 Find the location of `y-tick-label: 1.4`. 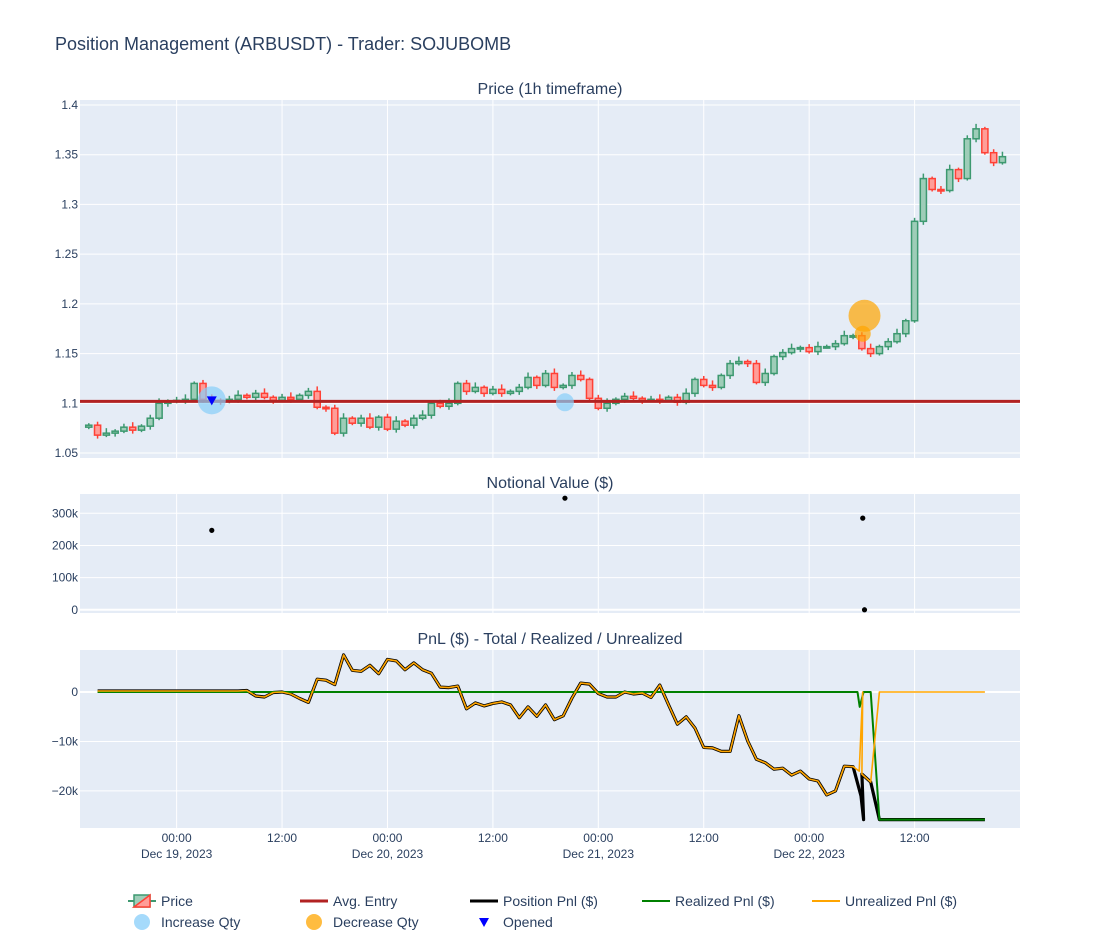

y-tick-label: 1.4 is located at coordinates (69, 105).